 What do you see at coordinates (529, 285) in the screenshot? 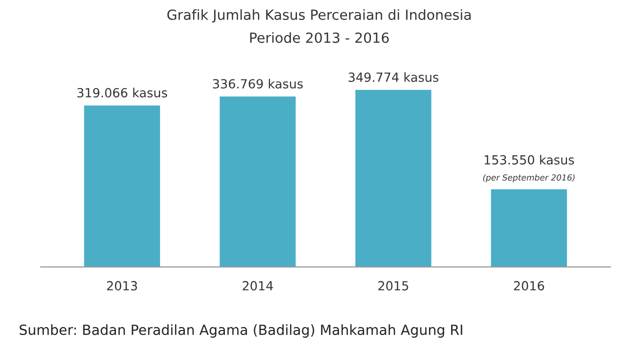
I see `x-tick-label: 2016` at bounding box center [529, 285].